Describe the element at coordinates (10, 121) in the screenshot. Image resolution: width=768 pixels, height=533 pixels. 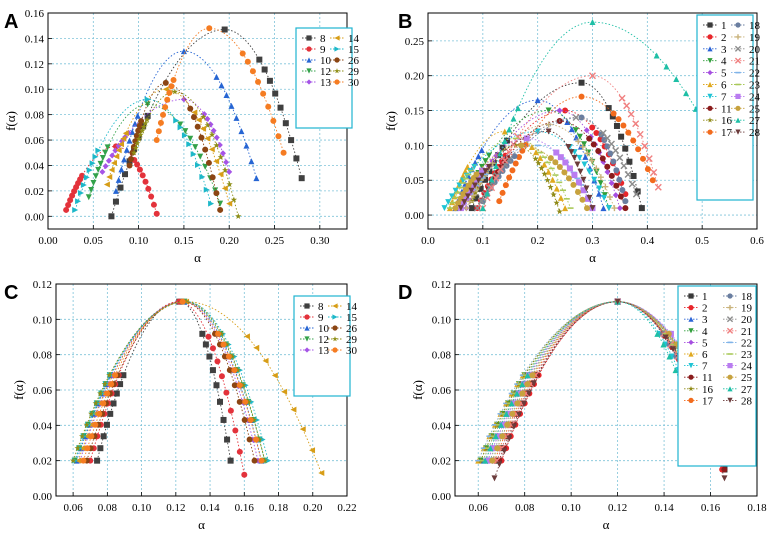
I see `y-axis-label: f(α)` at that location.